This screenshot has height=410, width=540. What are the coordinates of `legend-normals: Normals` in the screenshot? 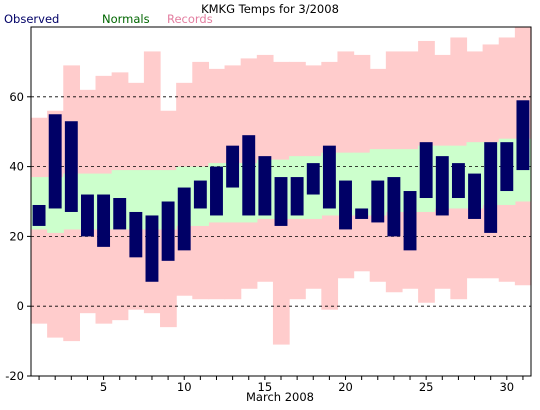 It's located at (126, 19).